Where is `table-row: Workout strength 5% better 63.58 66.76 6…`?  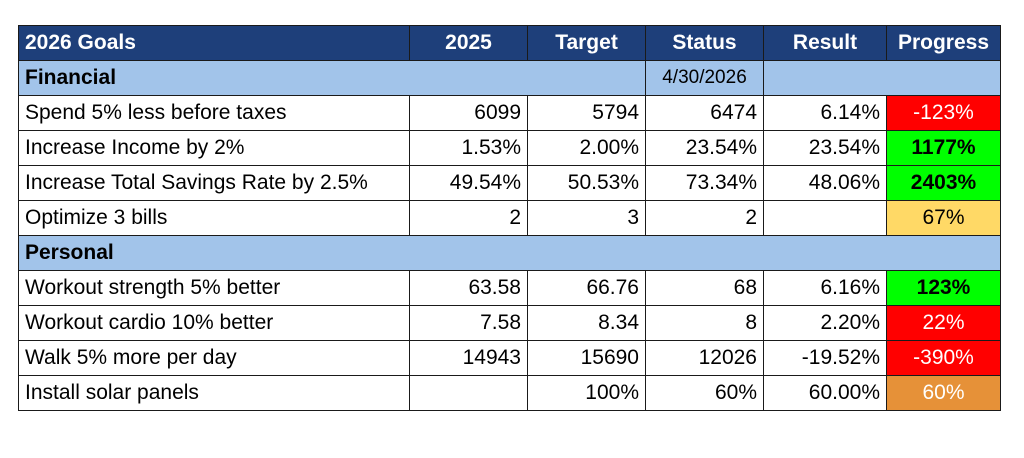
table-row: Workout strength 5% better 63.58 66.76 6… is located at coordinates (509, 288).